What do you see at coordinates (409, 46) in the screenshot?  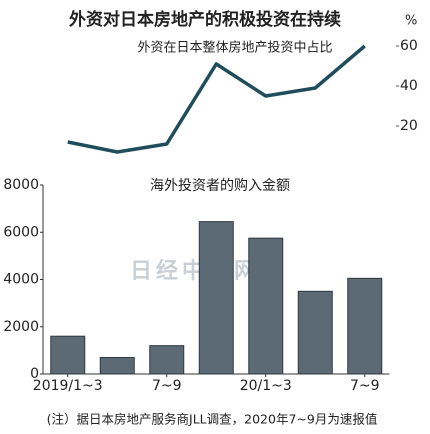 I see `y-tick-label: 60` at bounding box center [409, 46].